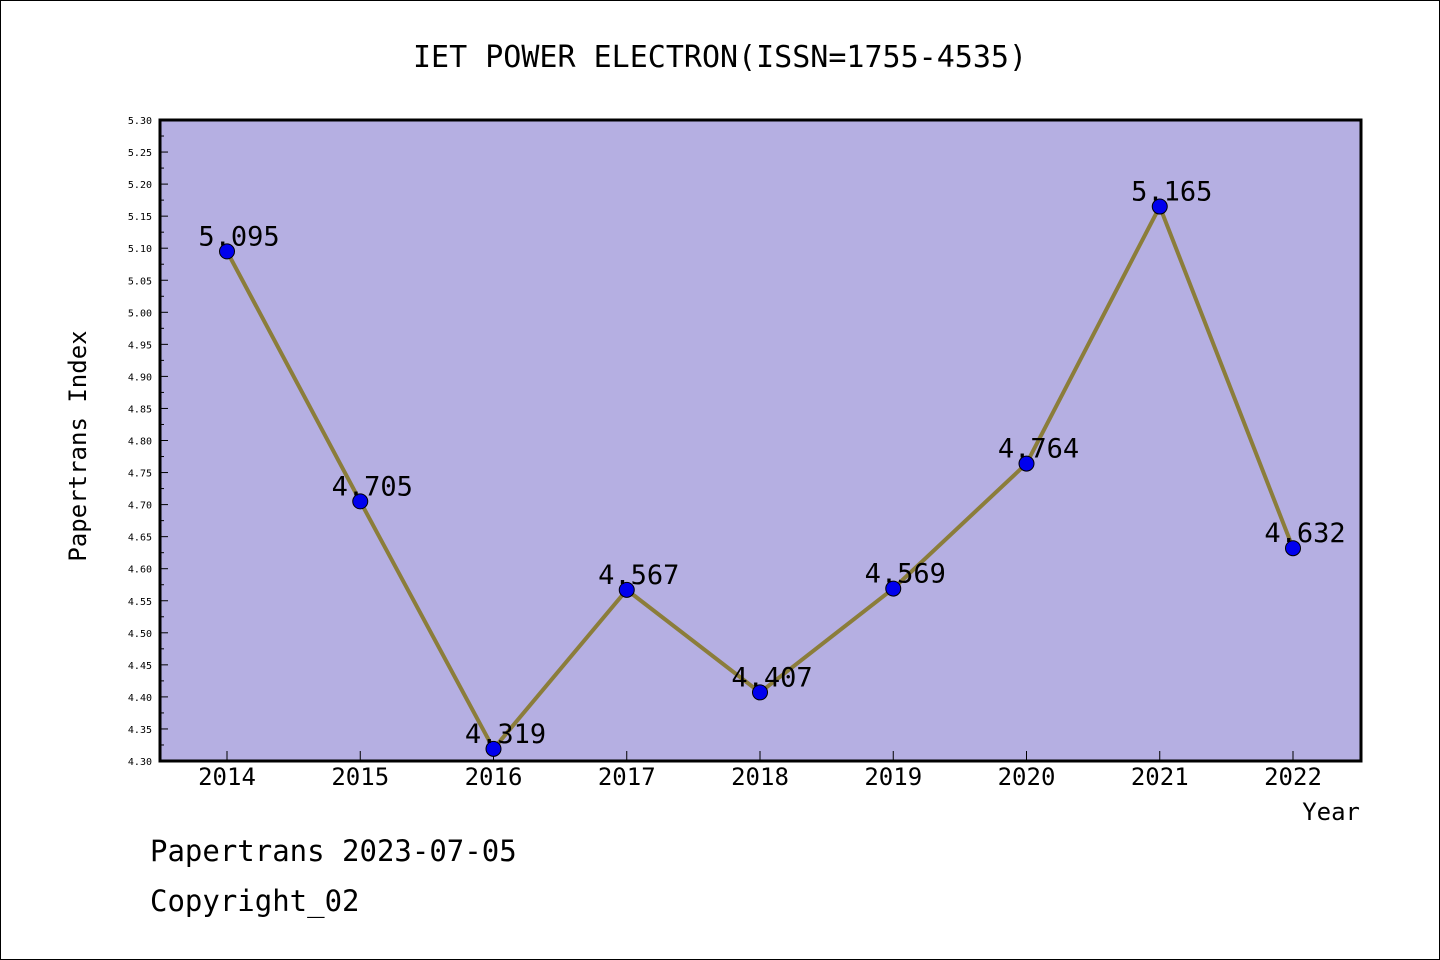 The height and width of the screenshot is (960, 1440). Describe the element at coordinates (140, 762) in the screenshot. I see `y-tick-label: 4.30` at that location.